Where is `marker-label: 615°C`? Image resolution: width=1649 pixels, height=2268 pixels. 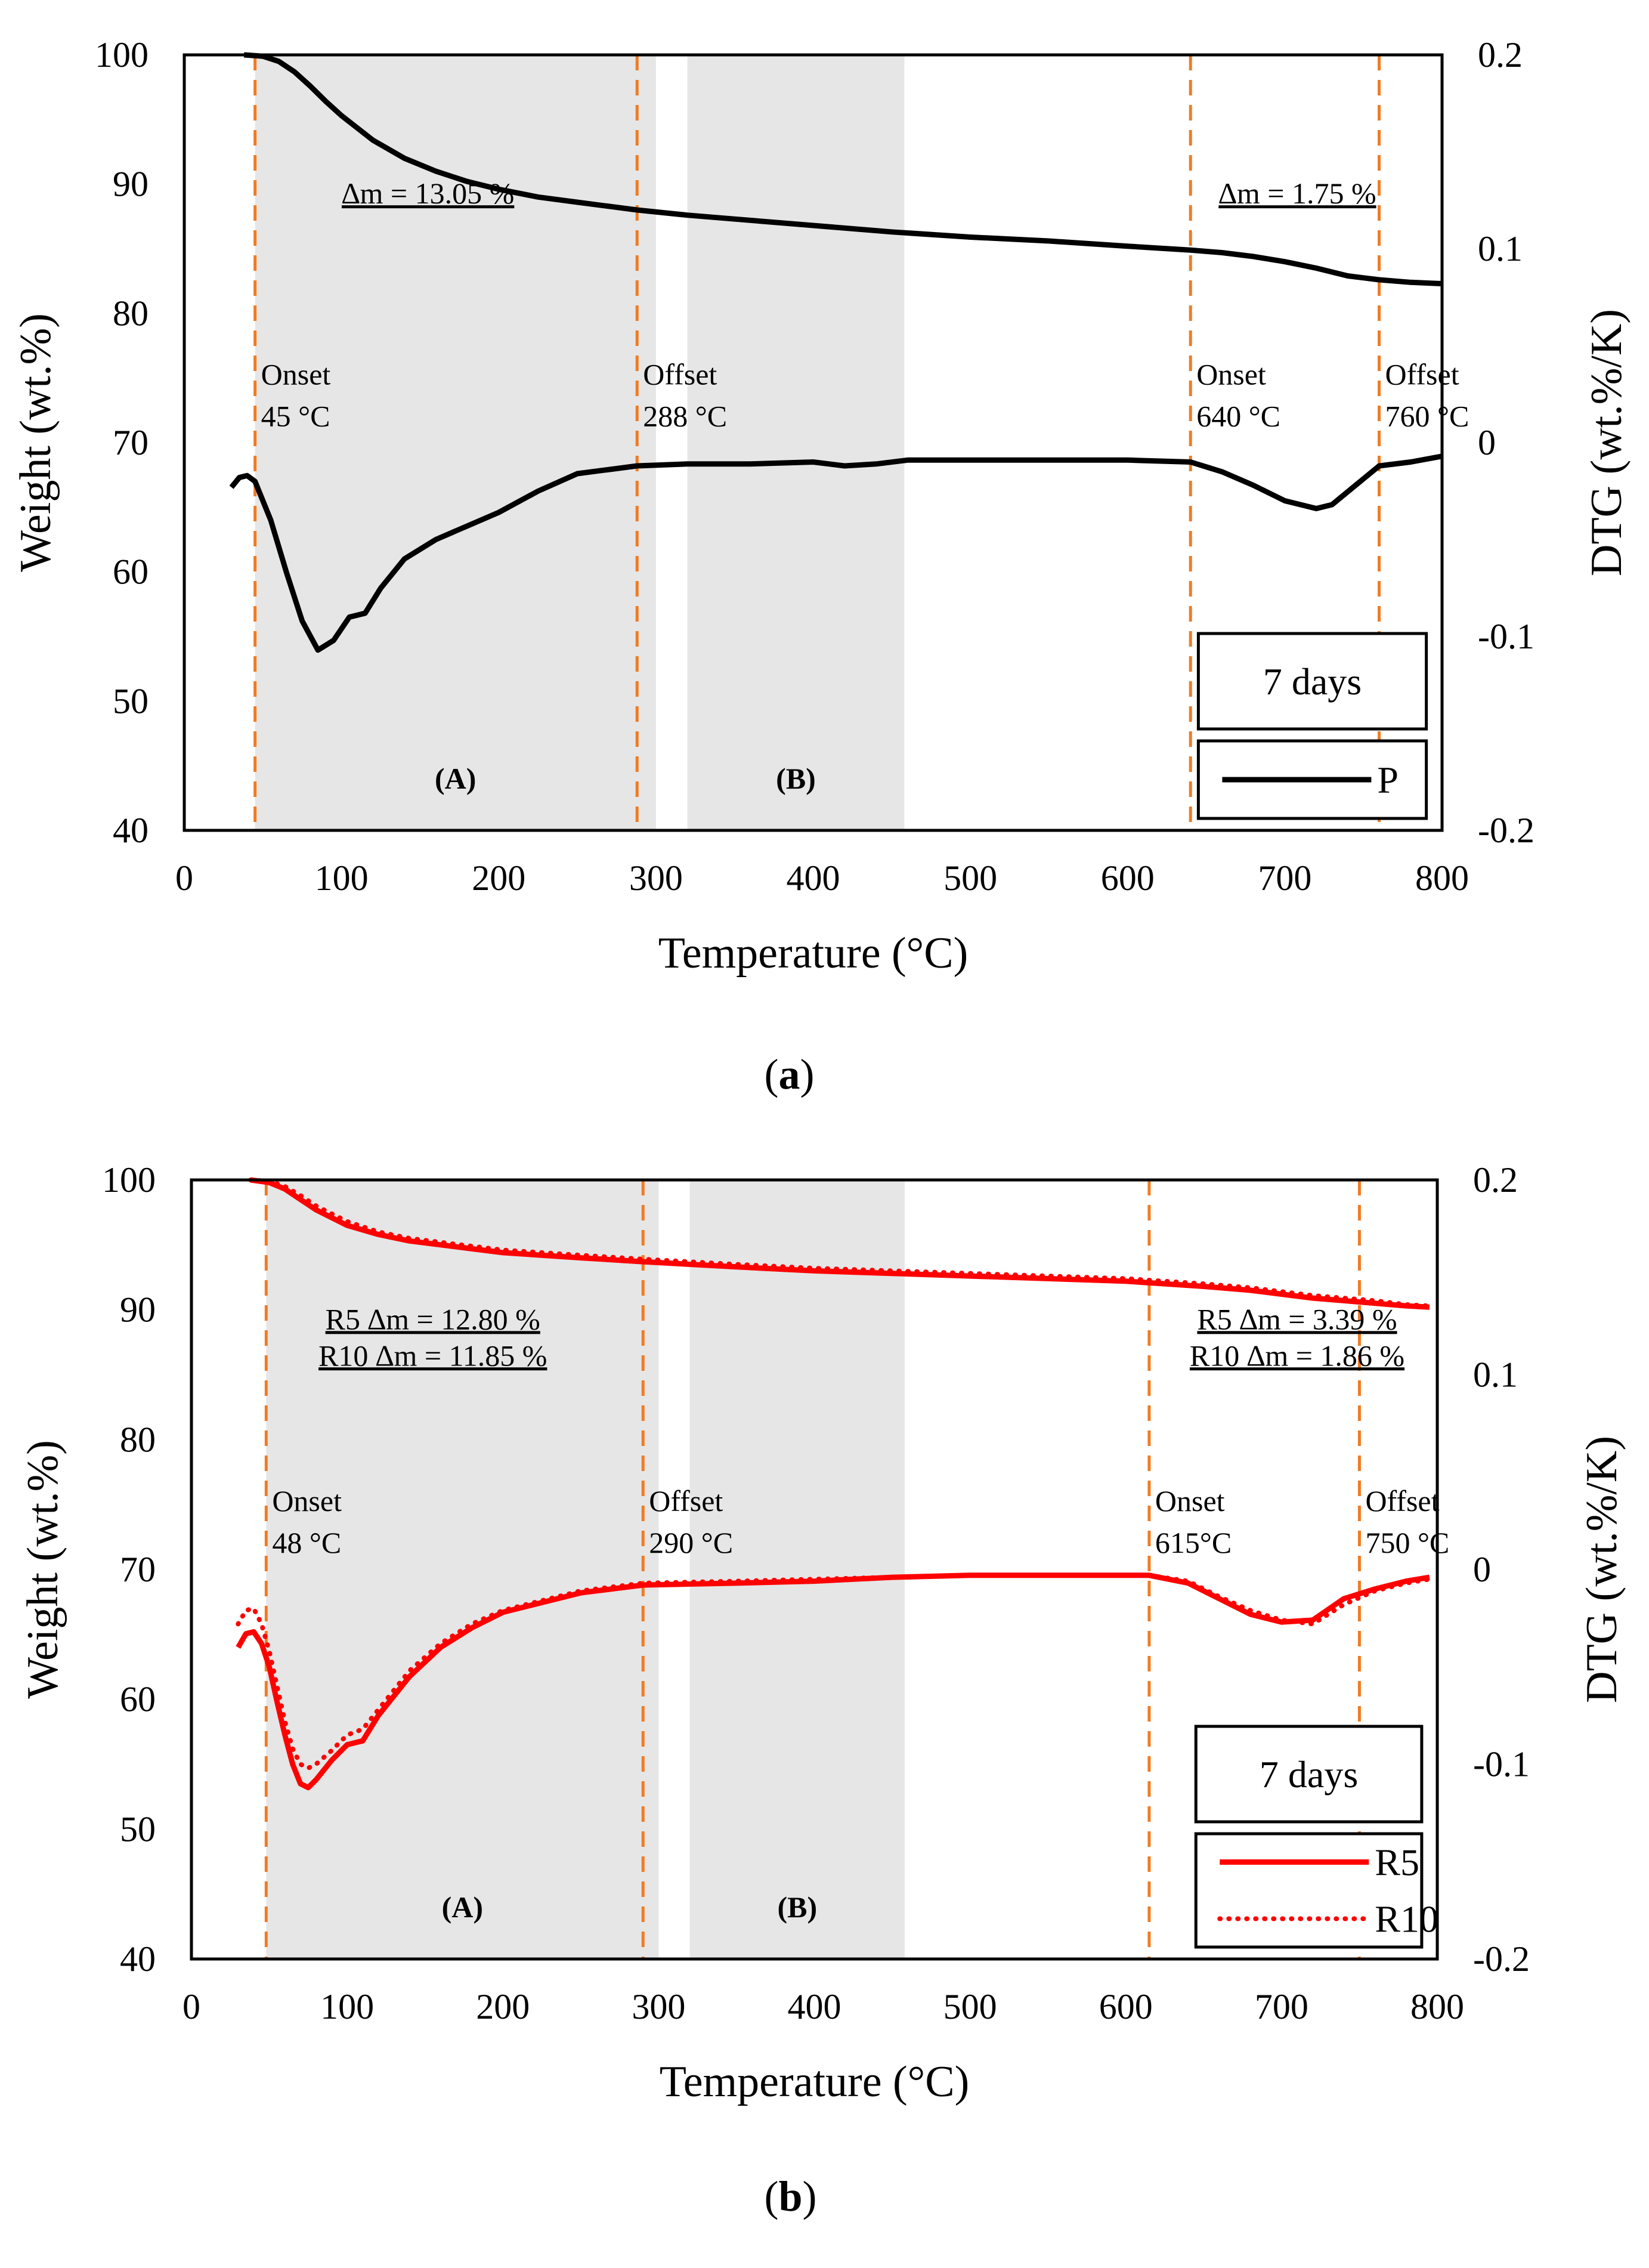 marker-label: 615°C is located at coordinates (1193, 1542).